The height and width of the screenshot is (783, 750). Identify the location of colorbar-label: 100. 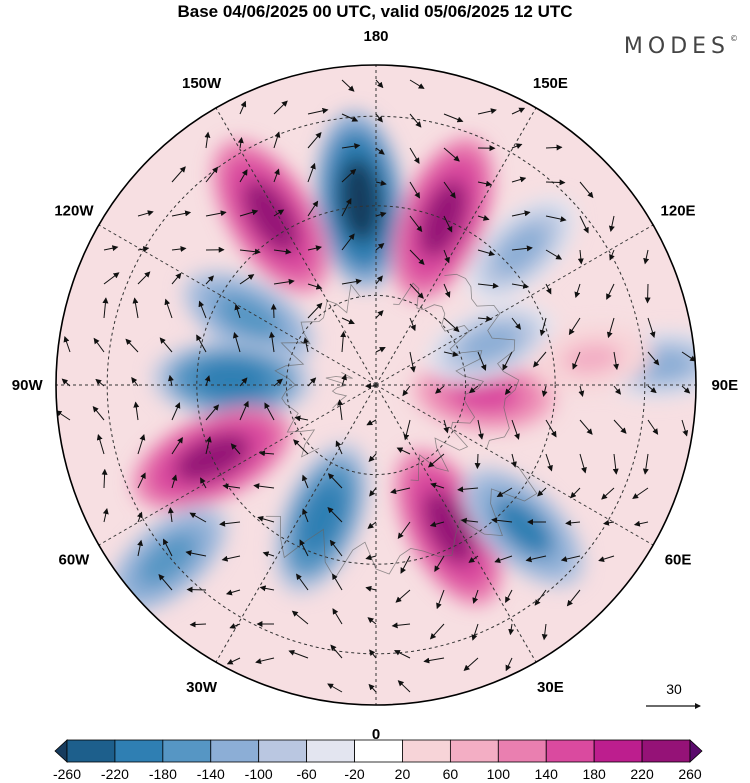
(499, 774).